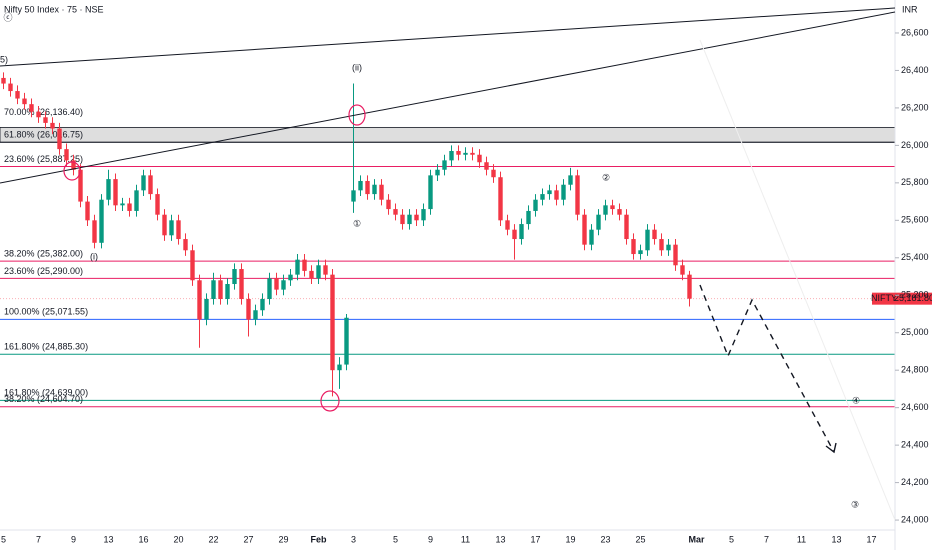 This screenshot has height=550, width=932. What do you see at coordinates (696, 539) in the screenshot?
I see `x-tick-label: Mar` at bounding box center [696, 539].